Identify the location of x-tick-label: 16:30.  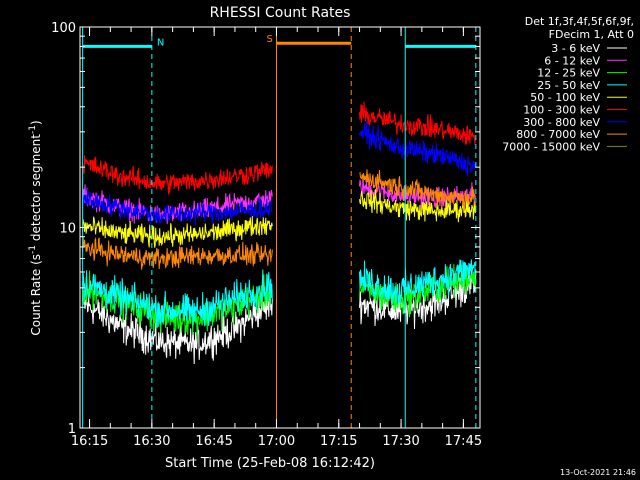
(151, 441).